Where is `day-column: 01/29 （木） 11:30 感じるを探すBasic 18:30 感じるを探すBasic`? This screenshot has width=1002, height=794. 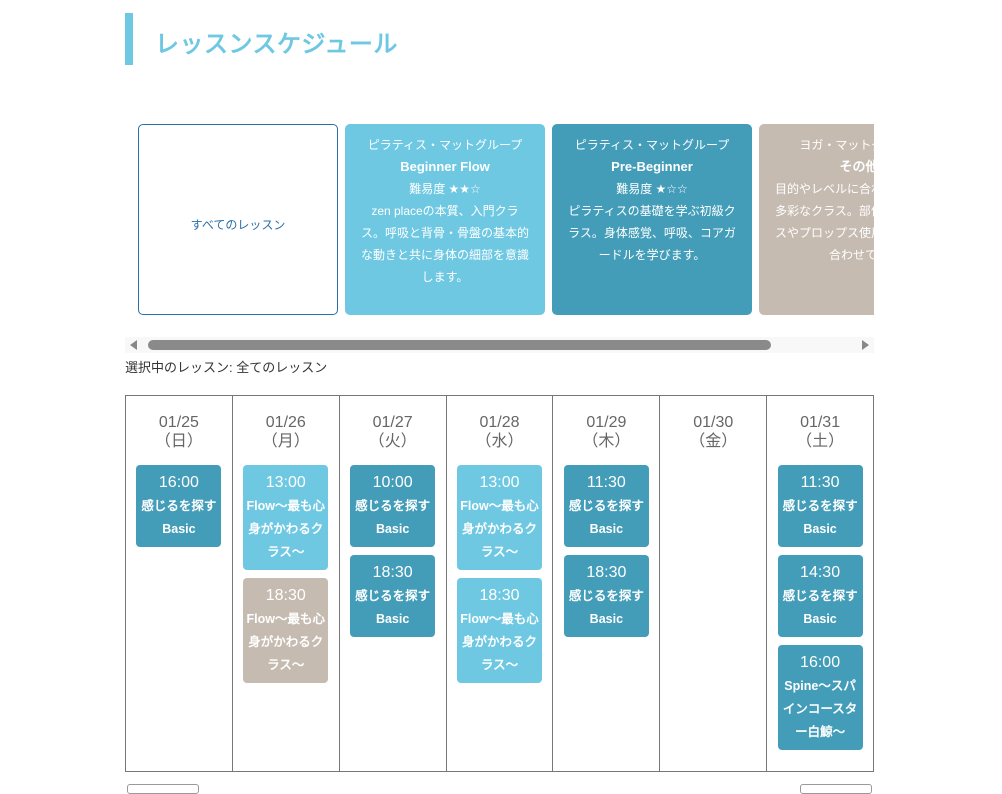 day-column: 01/29 （木） 11:30 感じるを探すBasic 18:30 感じるを探すBasic is located at coordinates (607, 583).